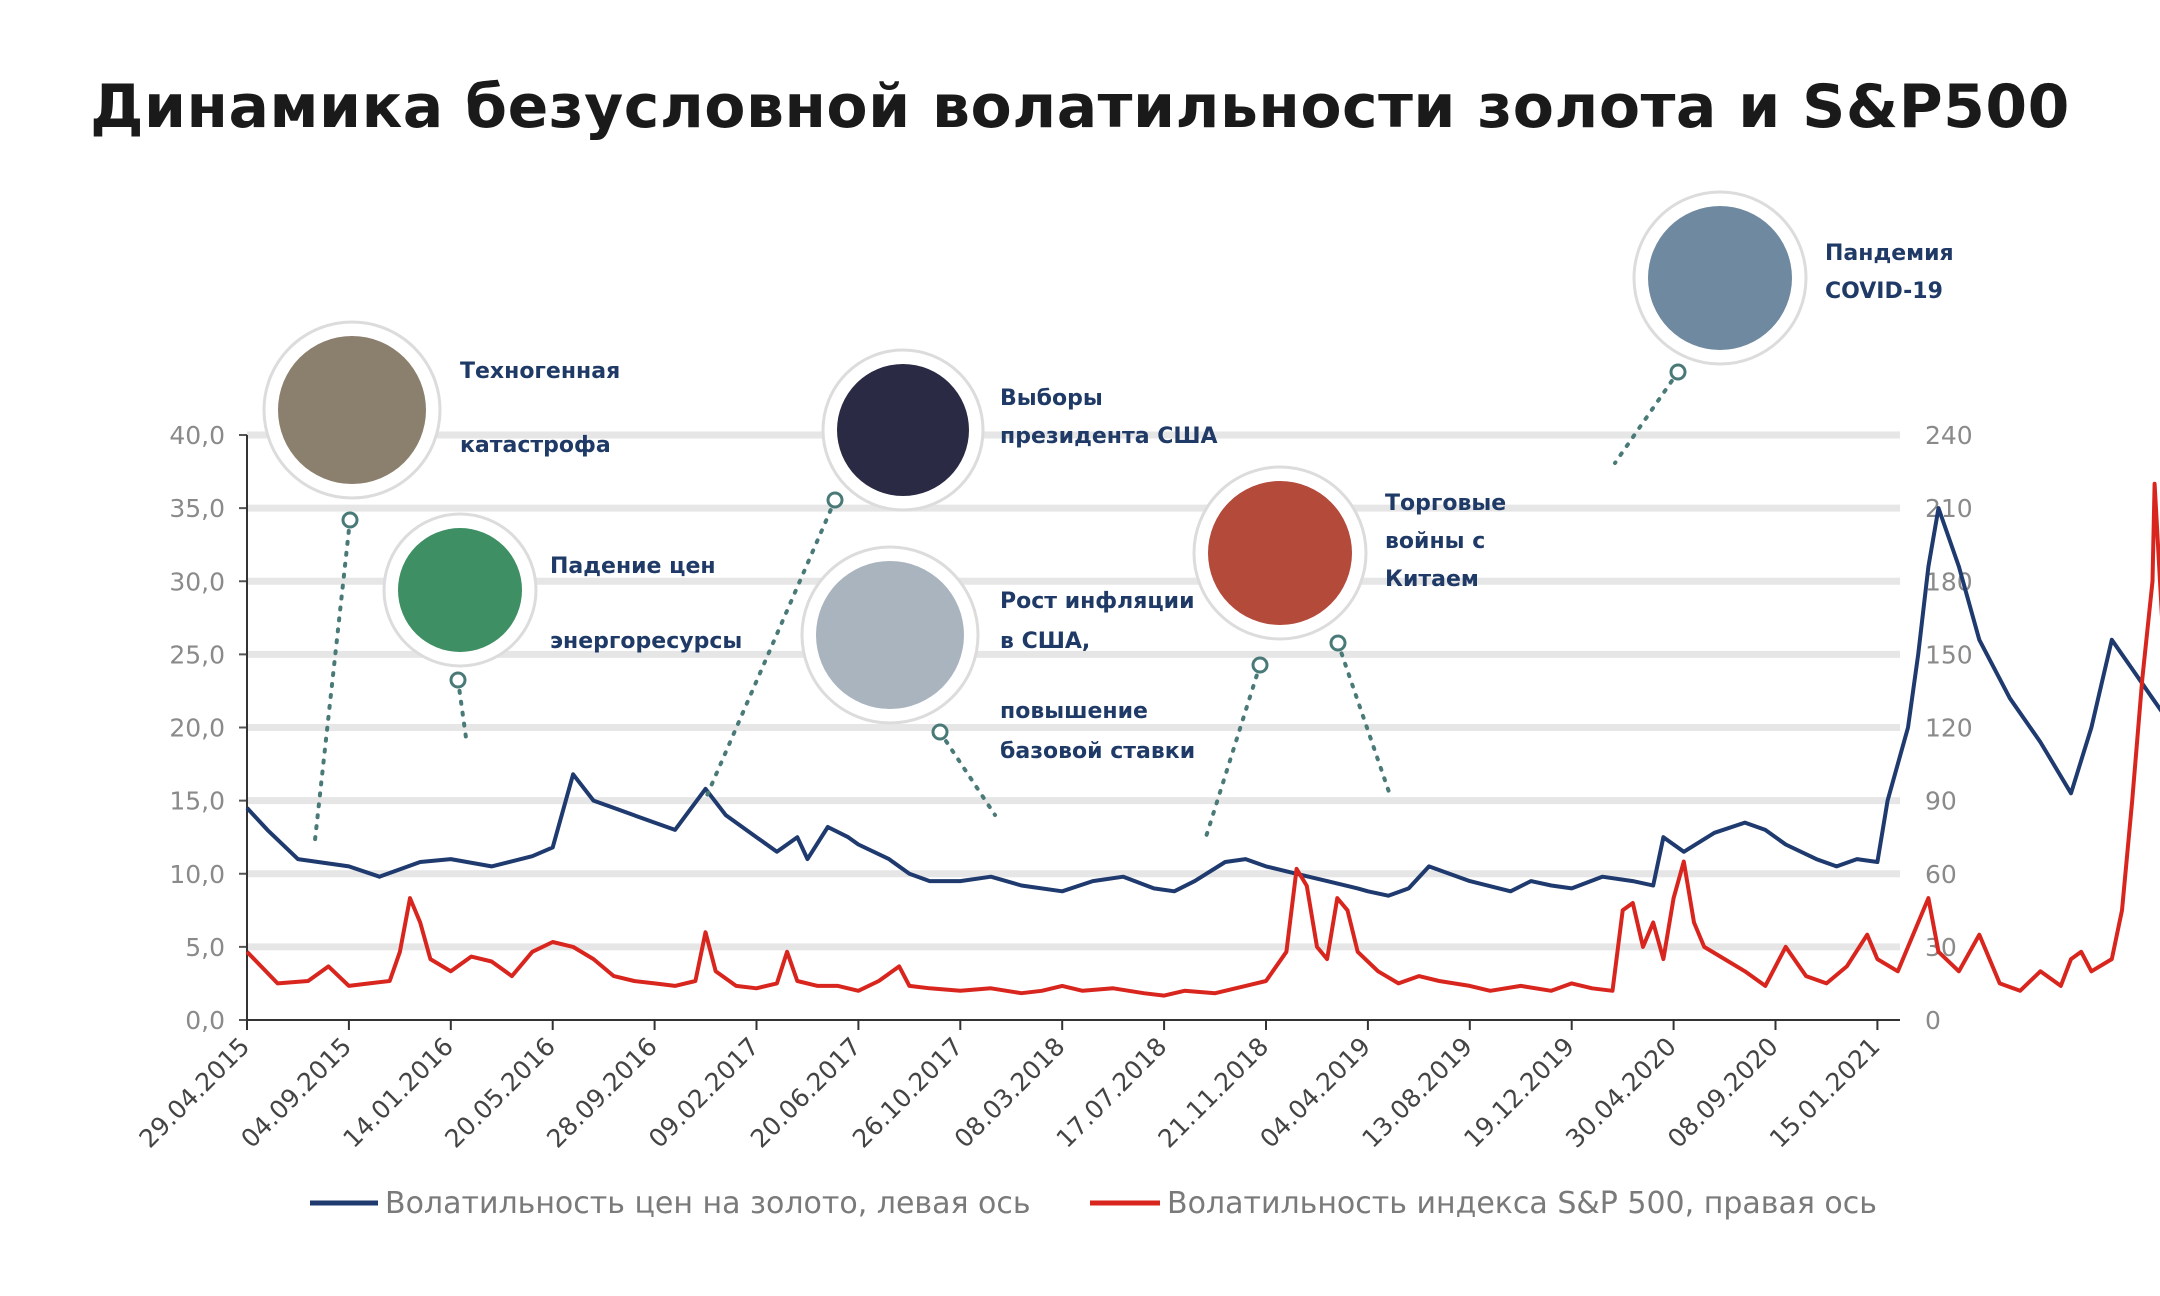 This screenshot has height=1296, width=2160. Describe the element at coordinates (1949, 435) in the screenshot. I see `right-tick-label: 240` at that location.